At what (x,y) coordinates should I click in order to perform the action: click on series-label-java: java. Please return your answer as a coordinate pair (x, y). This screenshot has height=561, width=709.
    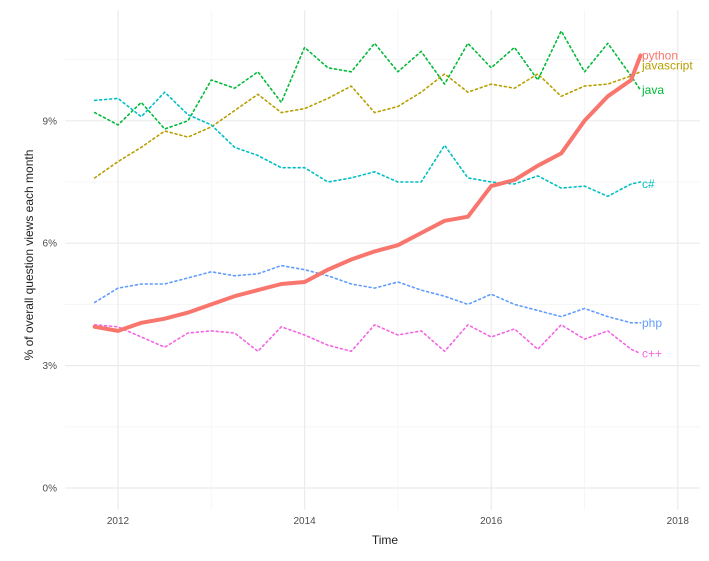
    Looking at the image, I should click on (652, 90).